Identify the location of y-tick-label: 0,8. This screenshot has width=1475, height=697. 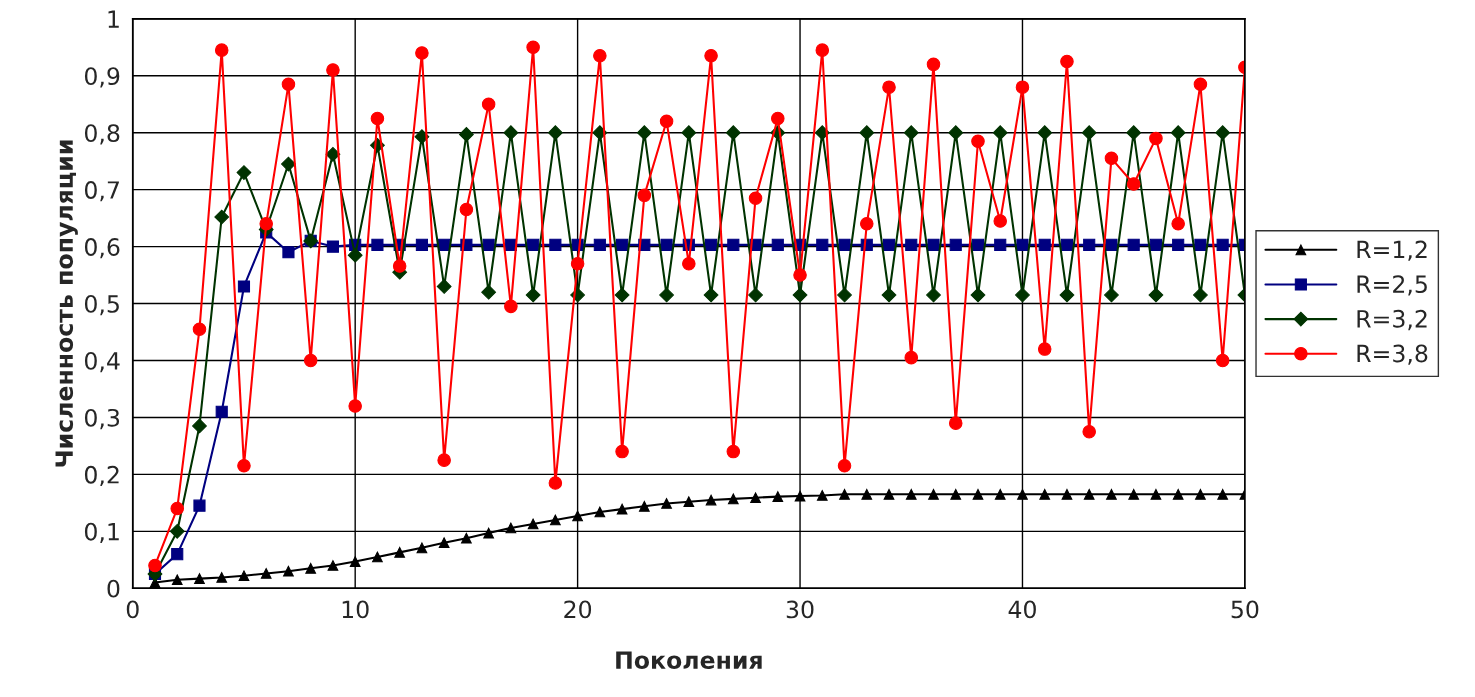
(102, 134).